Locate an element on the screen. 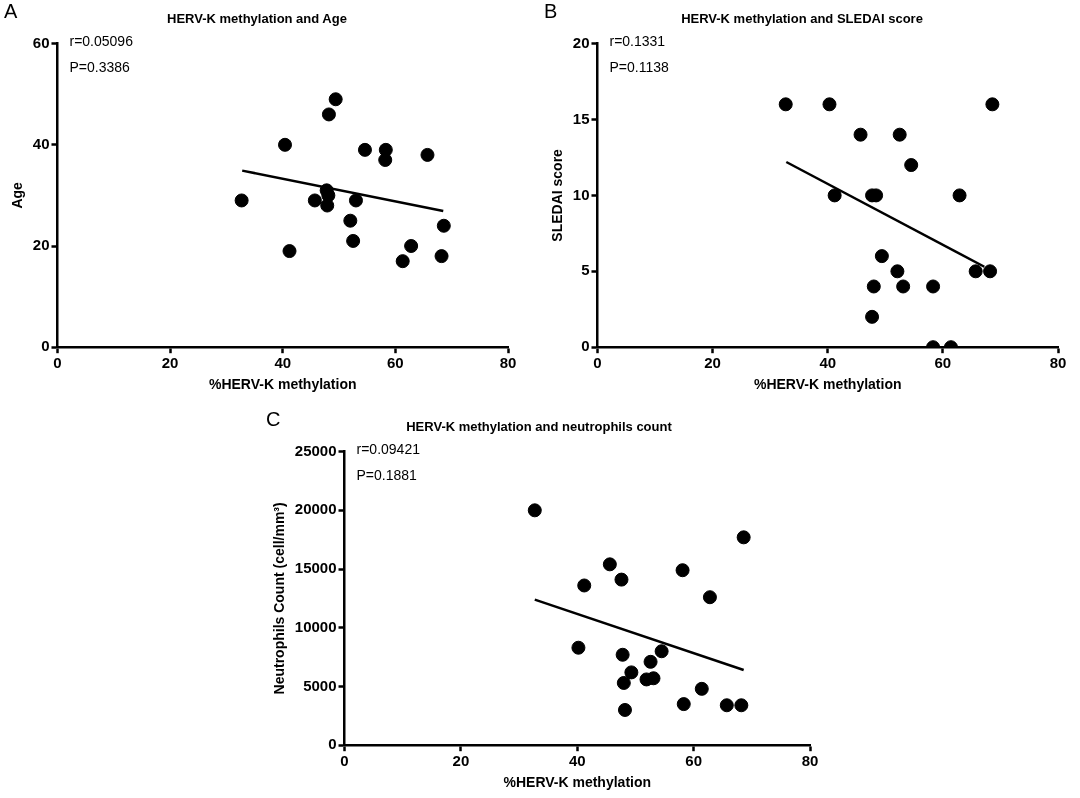  y-tick-label: 40 is located at coordinates (41, 143).